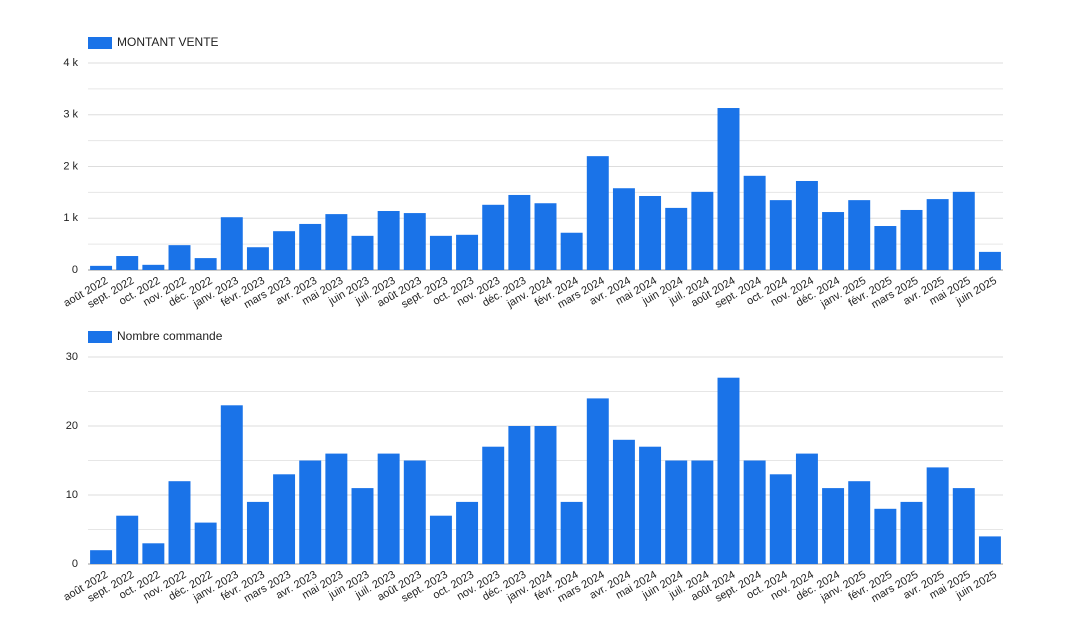 This screenshot has height=626, width=1067. What do you see at coordinates (72, 495) in the screenshot?
I see `y-tick-label: 10` at bounding box center [72, 495].